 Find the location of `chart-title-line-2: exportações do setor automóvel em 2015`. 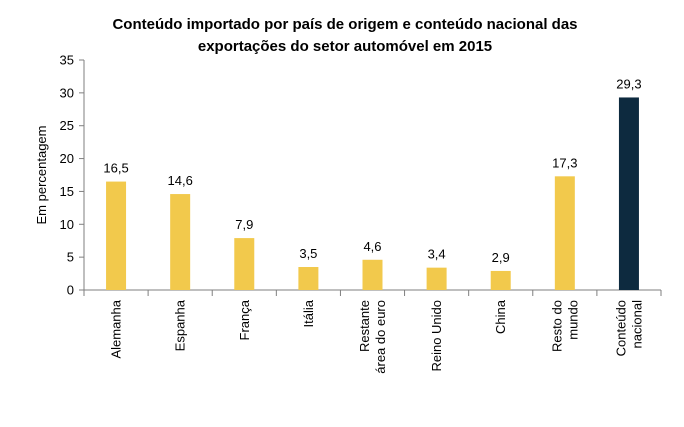

chart-title-line-2: exportações do setor automóvel em 2015 is located at coordinates (345, 46).